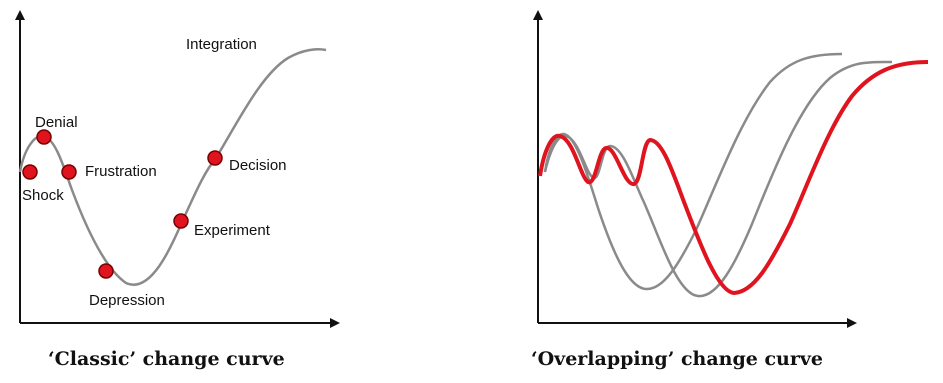 Image resolution: width=943 pixels, height=383 pixels. What do you see at coordinates (127, 300) in the screenshot?
I see `depression-label: Depression` at bounding box center [127, 300].